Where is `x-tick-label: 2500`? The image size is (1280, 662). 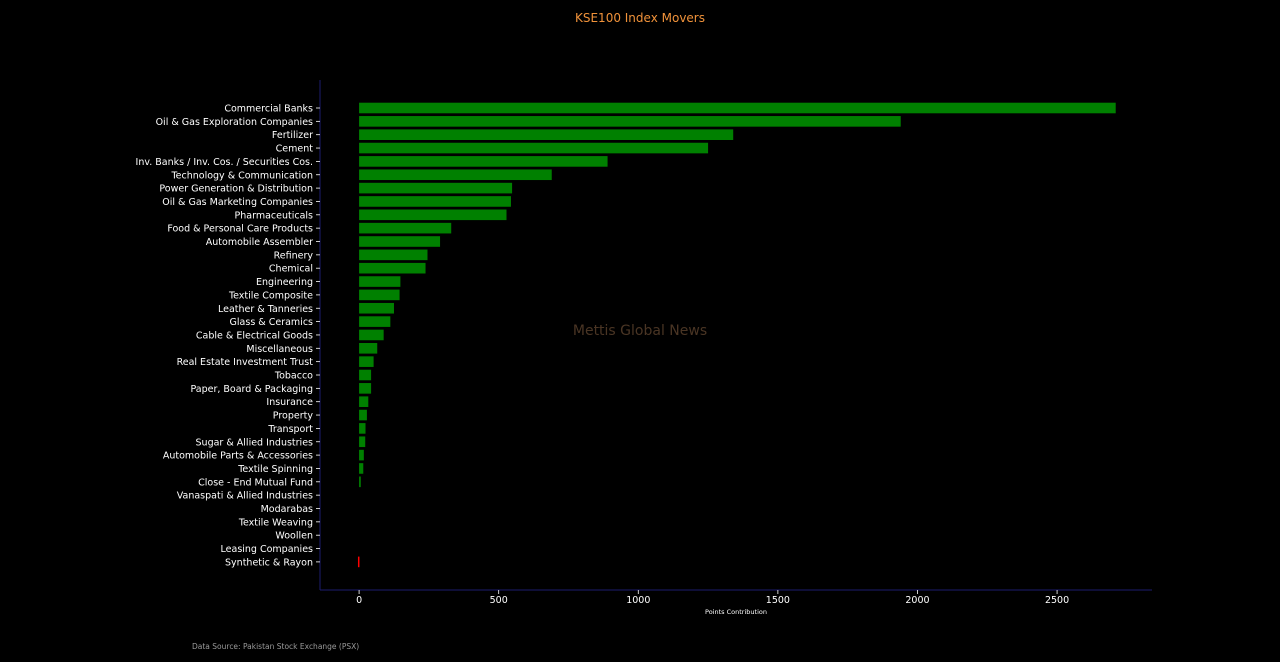 x-tick-label: 2500 is located at coordinates (1057, 600).